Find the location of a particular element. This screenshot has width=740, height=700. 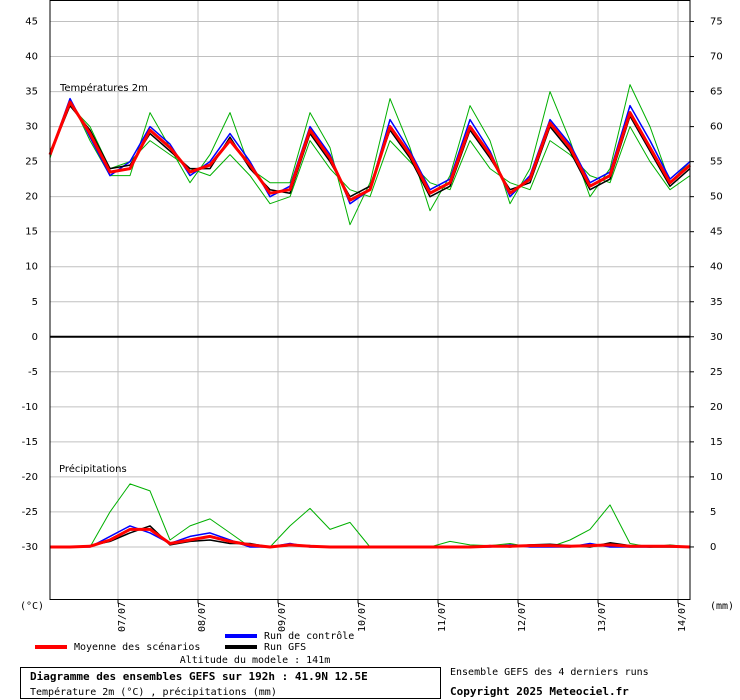

footer-runs: Ensemble GEFS des 4 derniers runs is located at coordinates (549, 672).